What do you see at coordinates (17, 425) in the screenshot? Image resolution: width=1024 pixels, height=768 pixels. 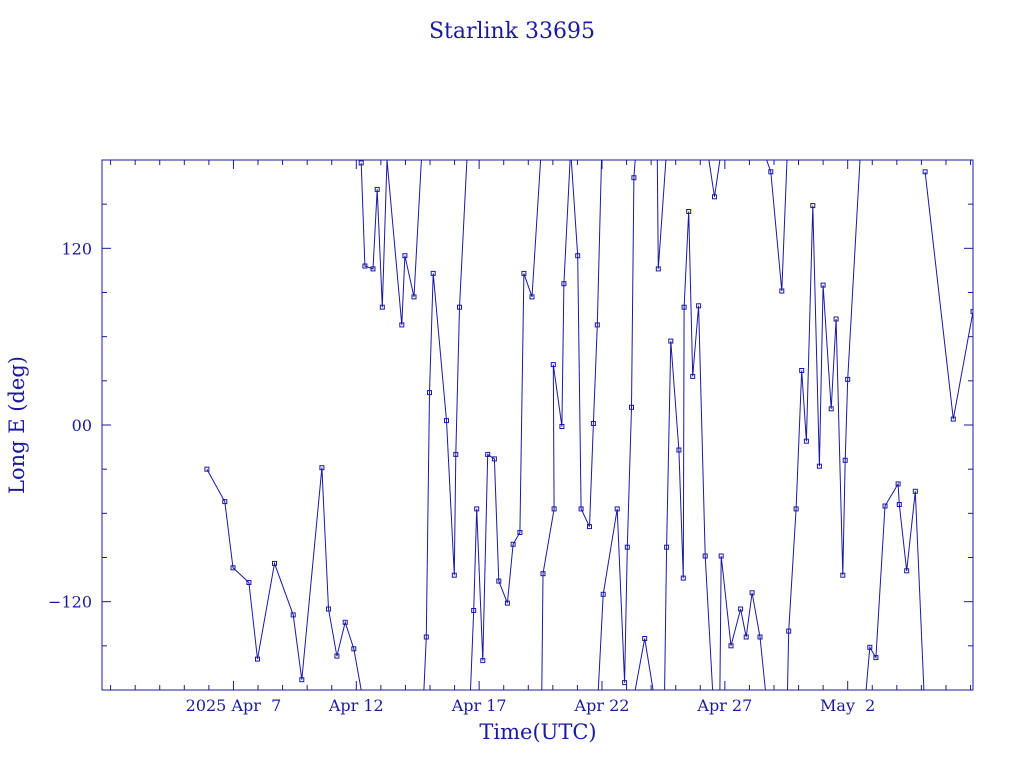 I see `y-axis-label: Long E (deg)` at bounding box center [17, 425].